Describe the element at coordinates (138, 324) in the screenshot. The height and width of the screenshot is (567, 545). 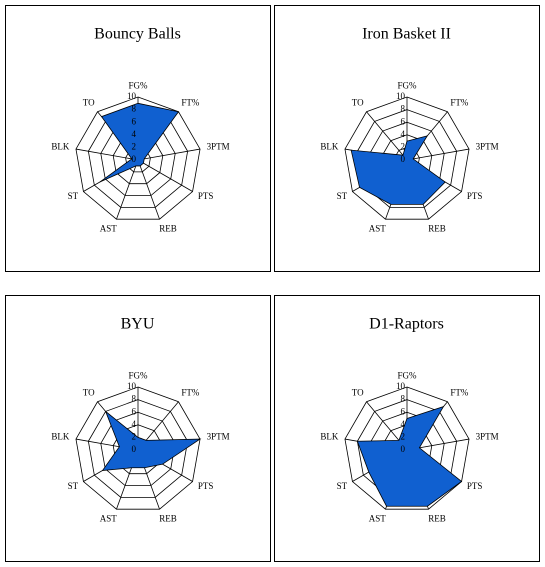
I see `chart-title: BYU` at that location.